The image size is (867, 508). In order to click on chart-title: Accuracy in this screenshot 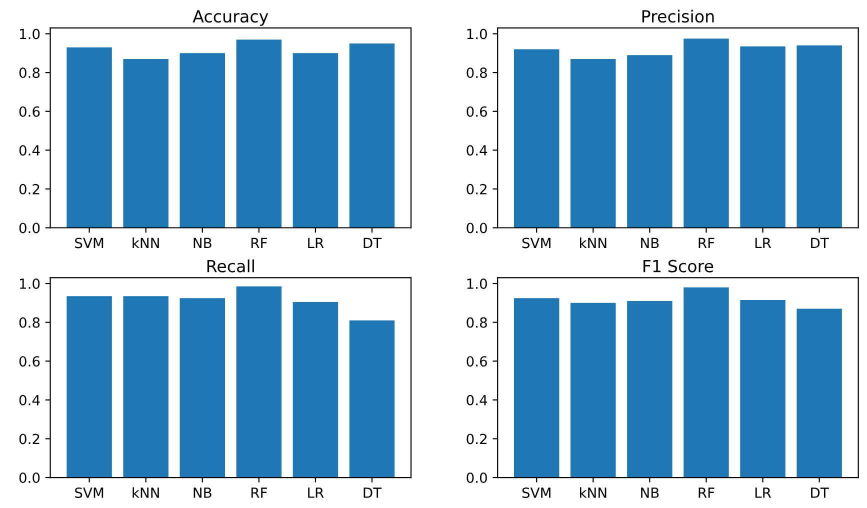, I will do `click(230, 18)`.